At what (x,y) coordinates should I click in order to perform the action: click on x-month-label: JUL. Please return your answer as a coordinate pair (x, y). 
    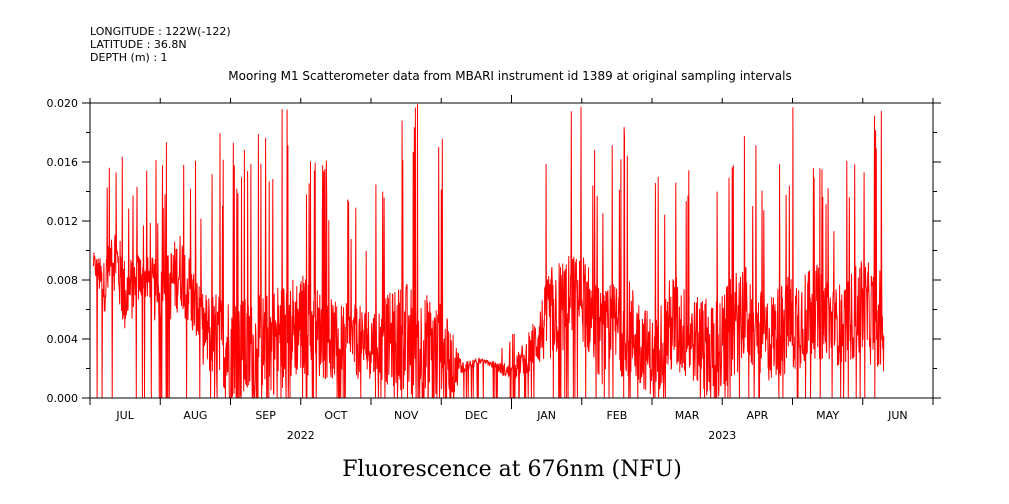
    Looking at the image, I should click on (124, 415).